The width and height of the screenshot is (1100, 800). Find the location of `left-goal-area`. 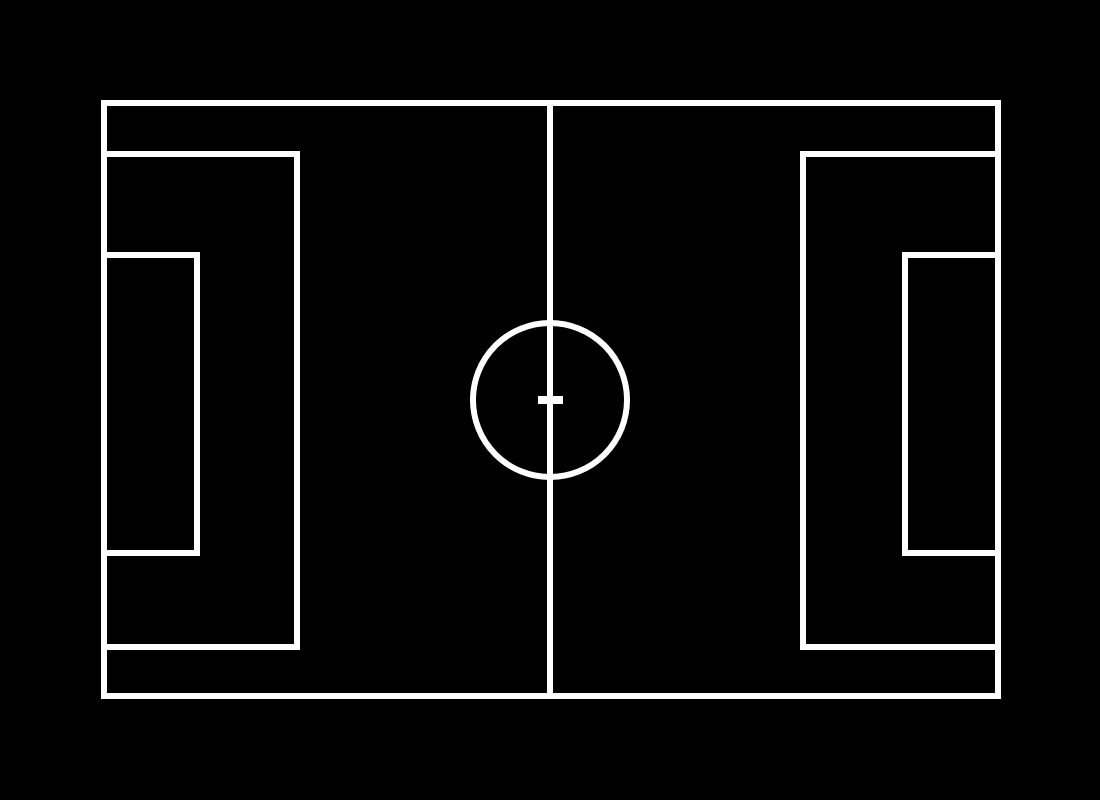

left-goal-area is located at coordinates (152, 404).